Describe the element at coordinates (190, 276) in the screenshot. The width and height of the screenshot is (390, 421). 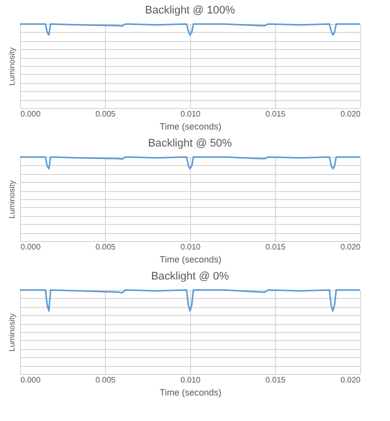
I see `chart-title: Backlight @ 0%` at that location.